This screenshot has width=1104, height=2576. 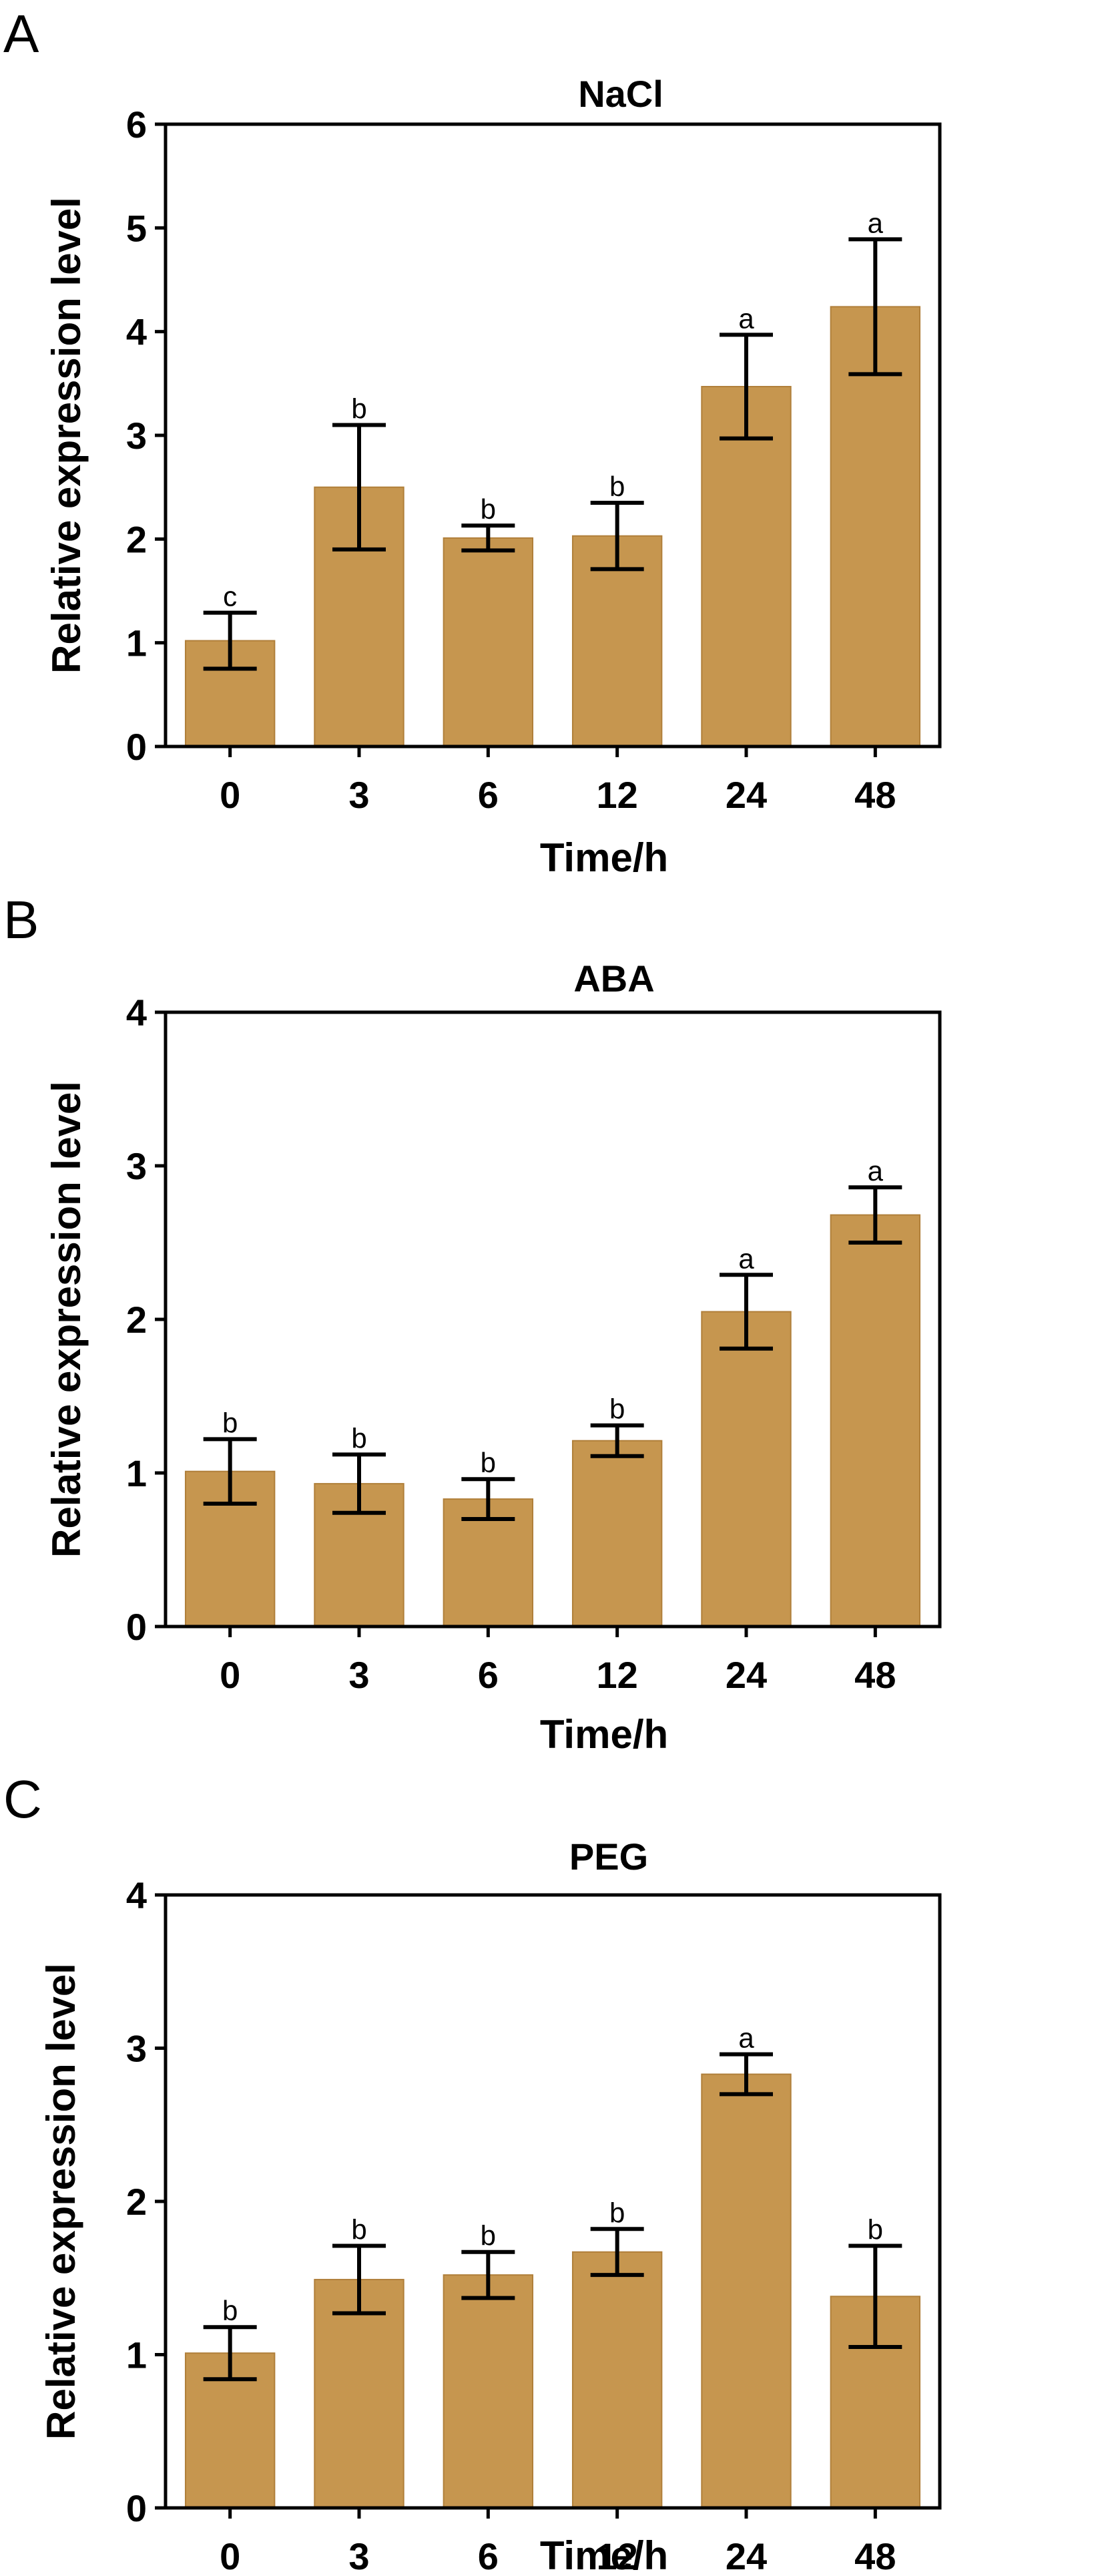 I want to click on chart-title: ABA, so click(x=613, y=978).